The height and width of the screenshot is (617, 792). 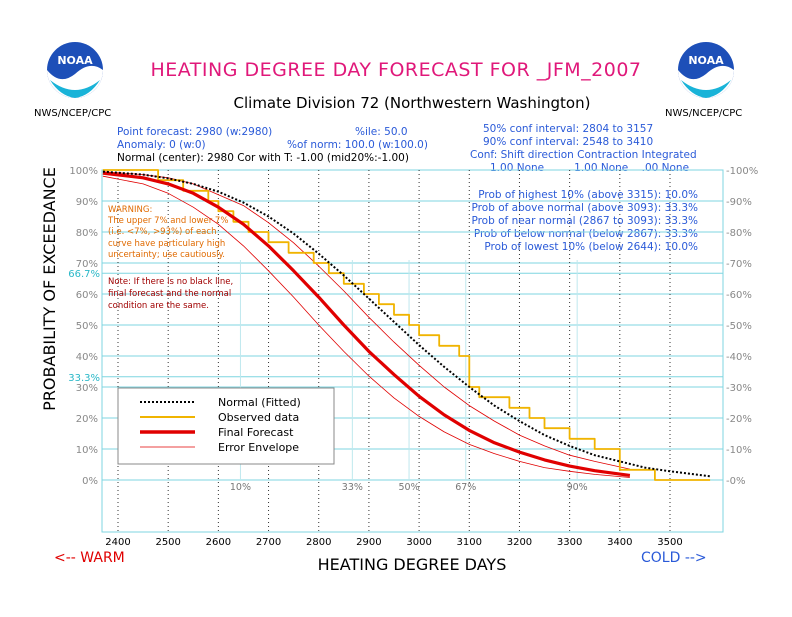 I want to click on x-tick-label: 2600, so click(x=218, y=542).